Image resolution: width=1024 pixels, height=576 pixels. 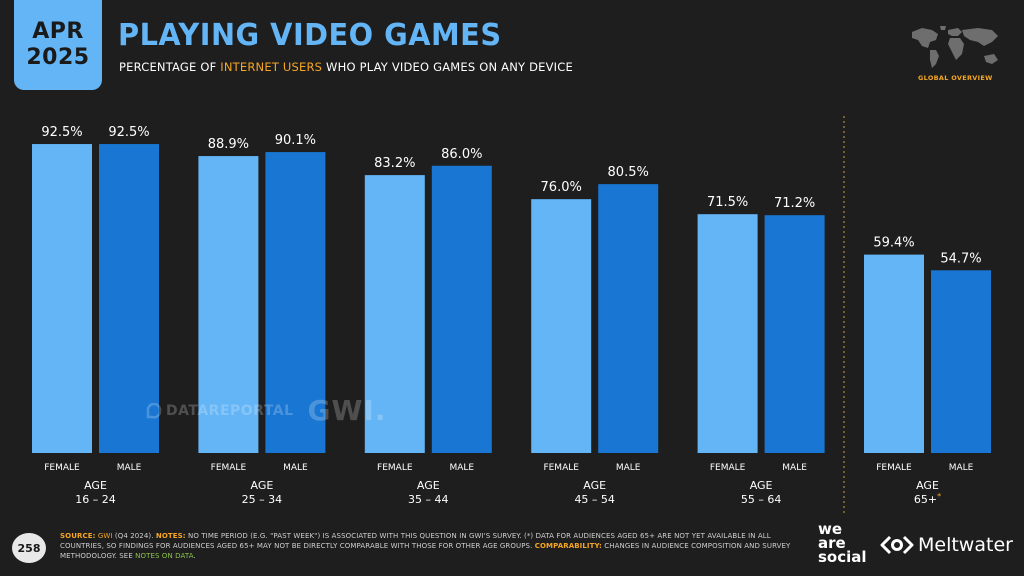 I want to click on we-are-social-logo: we are social, so click(x=842, y=543).